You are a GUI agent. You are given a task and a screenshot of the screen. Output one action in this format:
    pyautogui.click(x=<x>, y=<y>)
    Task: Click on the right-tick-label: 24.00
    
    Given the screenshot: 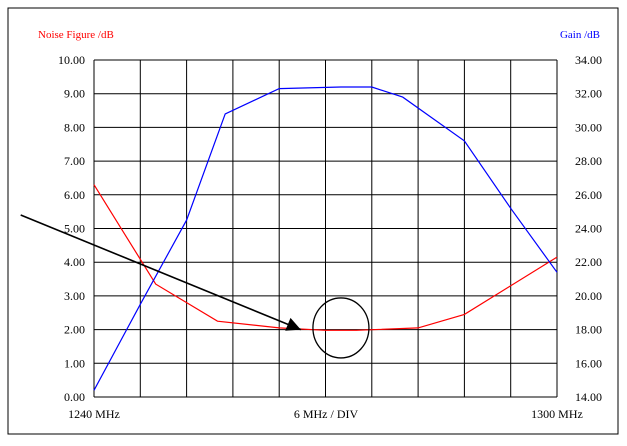 What is the action you would take?
    pyautogui.click(x=588, y=229)
    